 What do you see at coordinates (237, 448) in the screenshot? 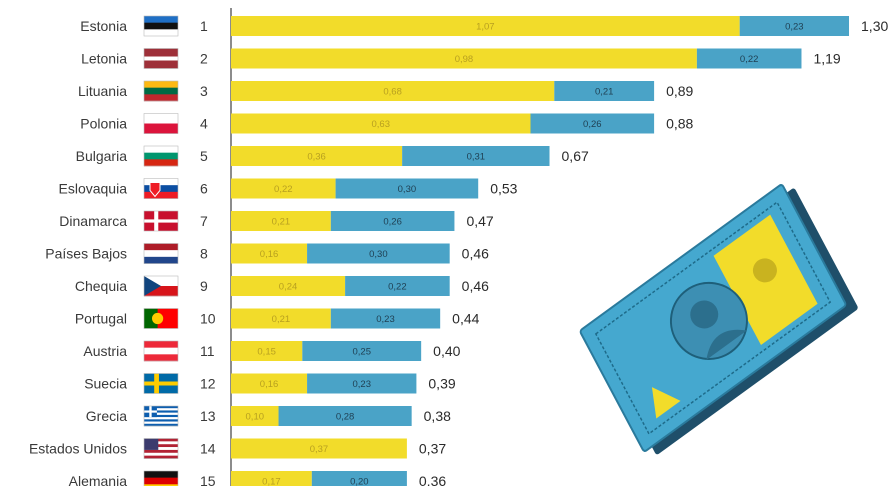
I see `chart-row: Estados Unidos 14 0,37 0,37` at bounding box center [237, 448].